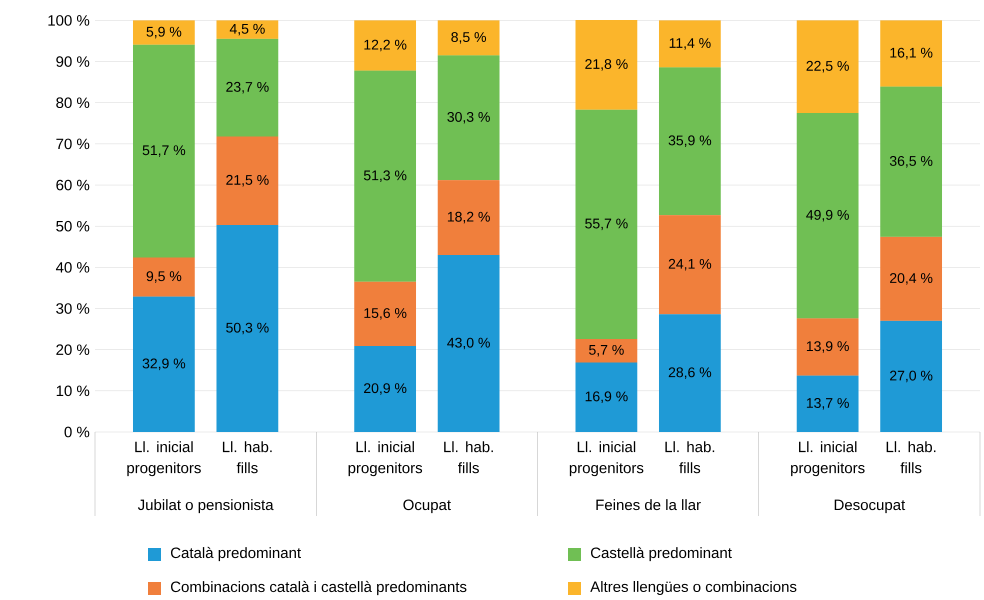 The width and height of the screenshot is (984, 600). What do you see at coordinates (69, 20) in the screenshot?
I see `y-tick-label: 100 %` at bounding box center [69, 20].